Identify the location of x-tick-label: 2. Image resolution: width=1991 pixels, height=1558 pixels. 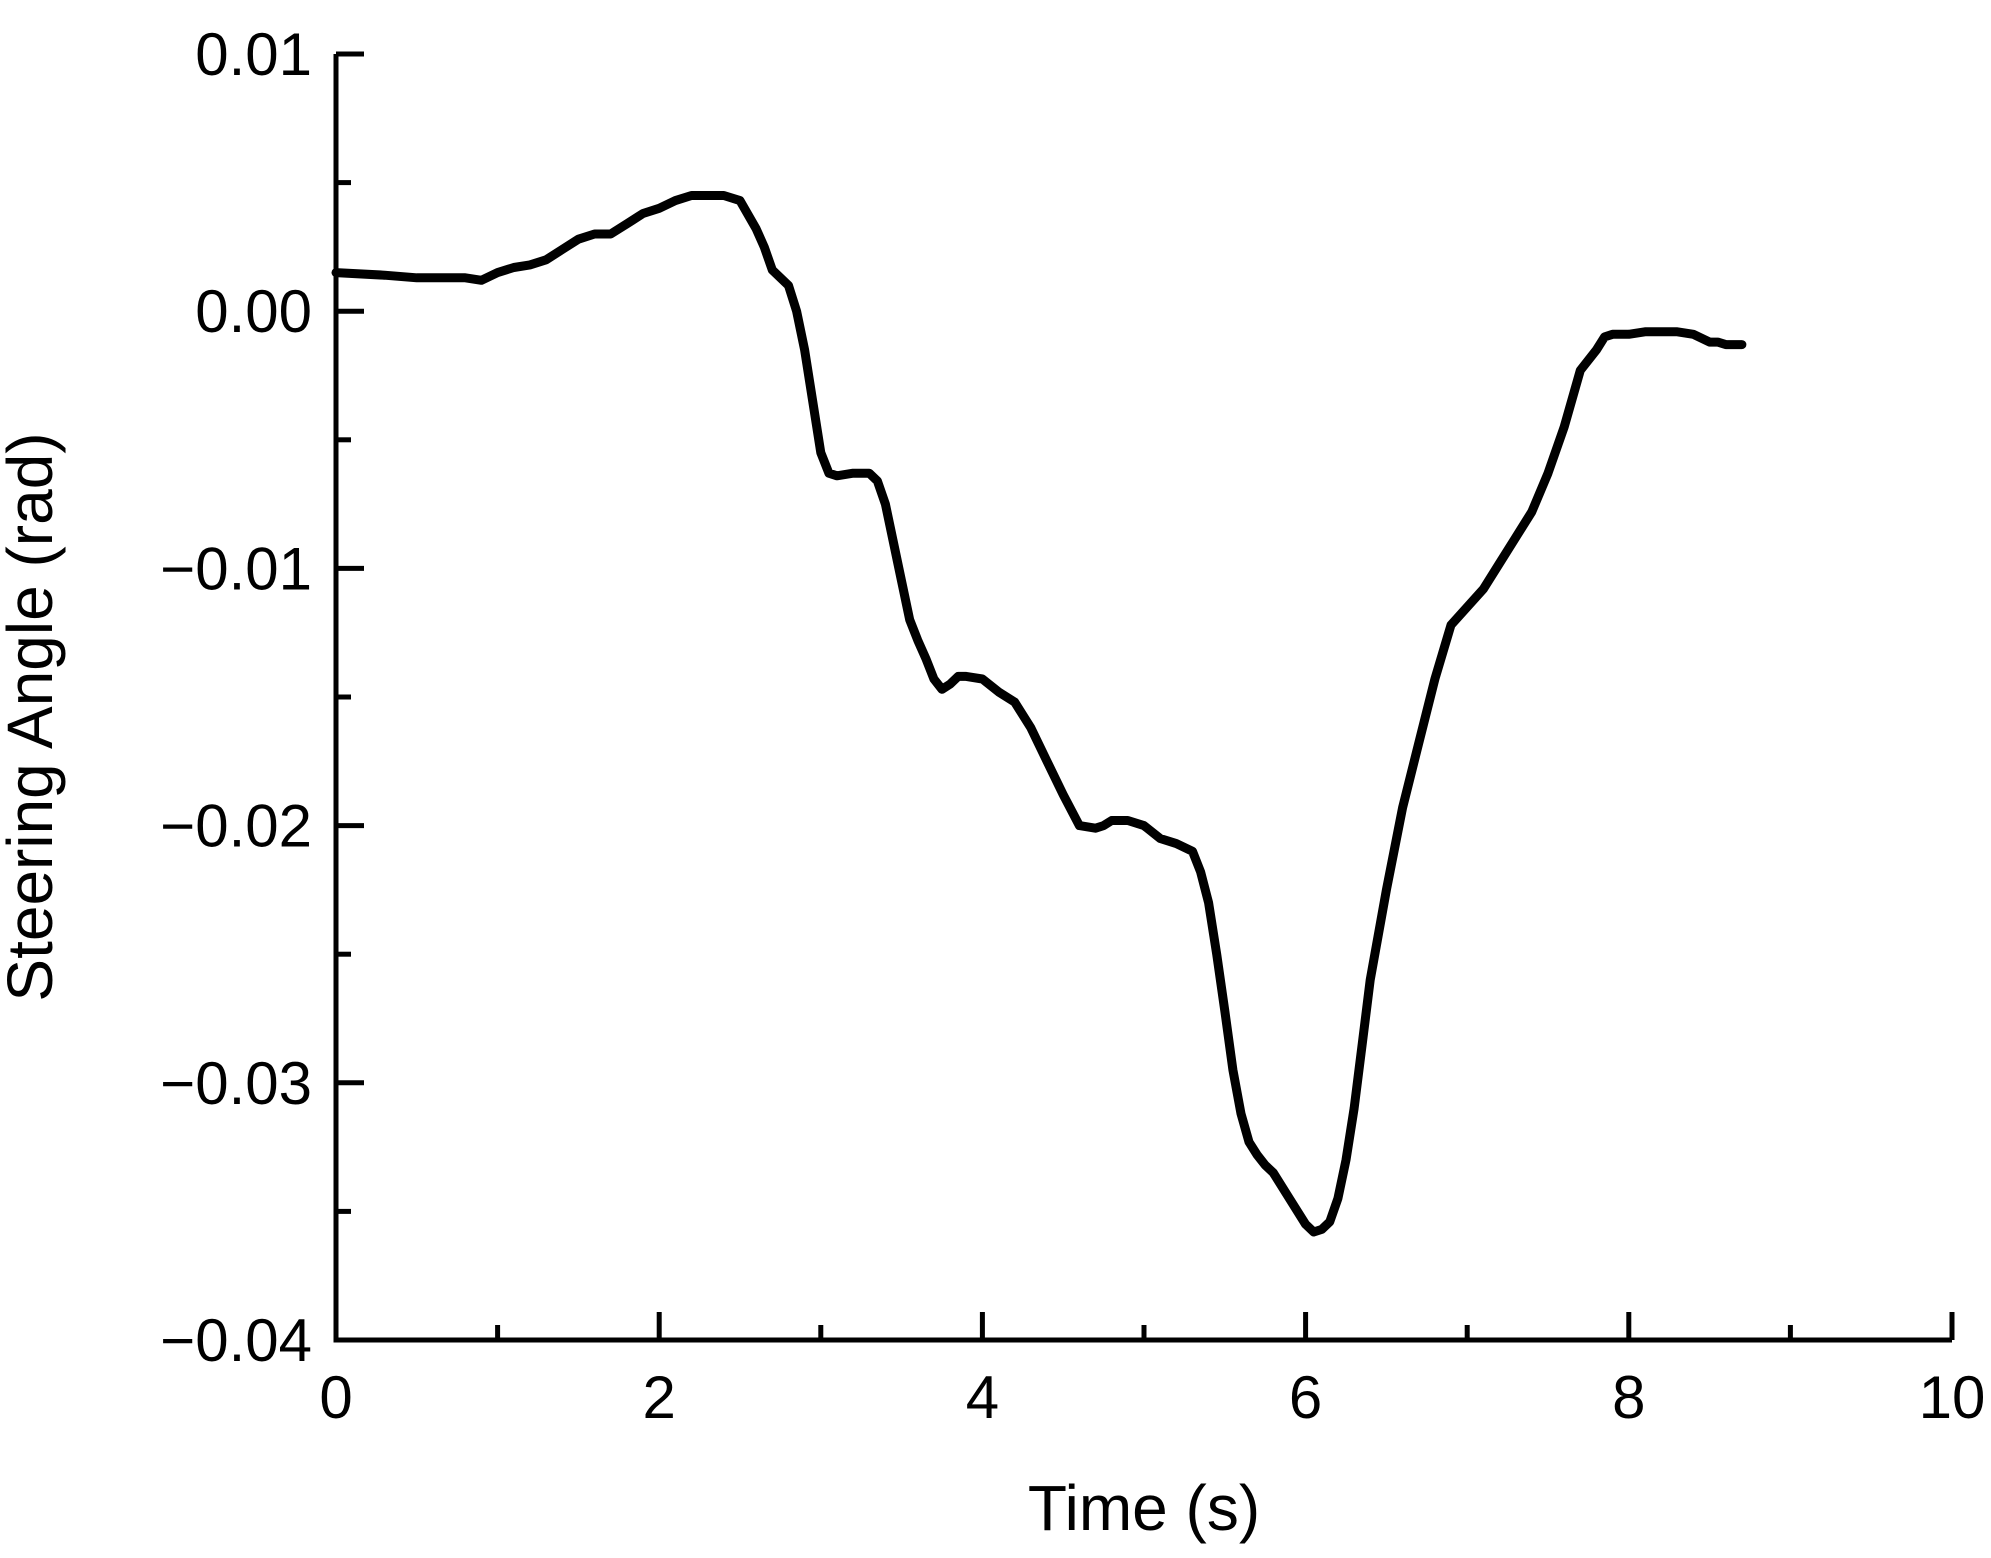
(659, 1397).